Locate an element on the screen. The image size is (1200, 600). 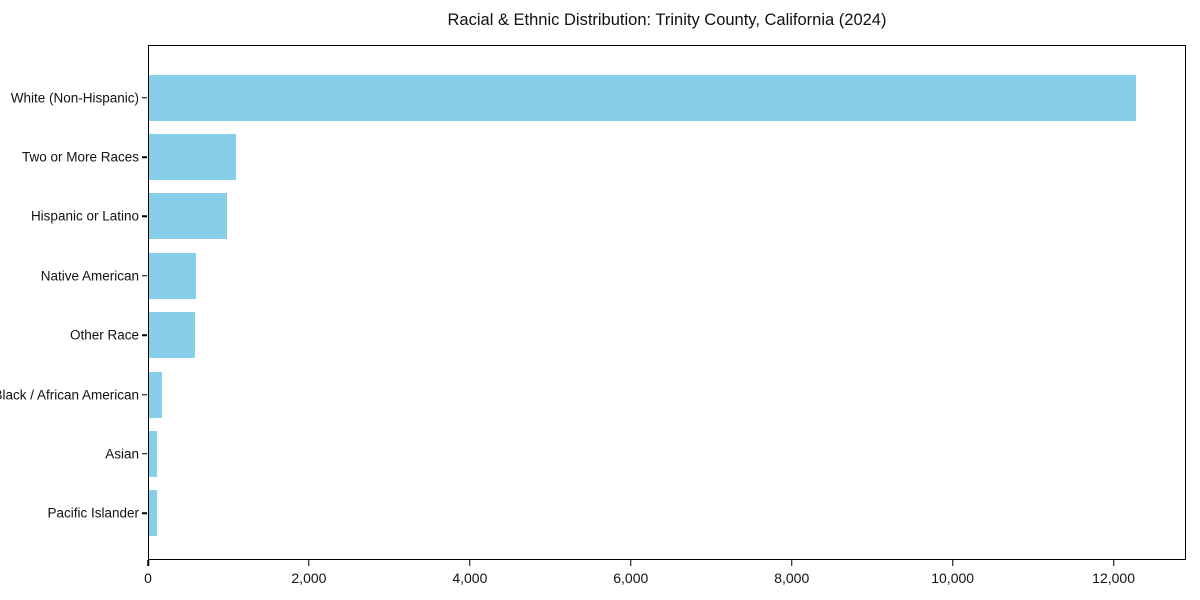
x-tick-label: 12,000 is located at coordinates (1113, 578).